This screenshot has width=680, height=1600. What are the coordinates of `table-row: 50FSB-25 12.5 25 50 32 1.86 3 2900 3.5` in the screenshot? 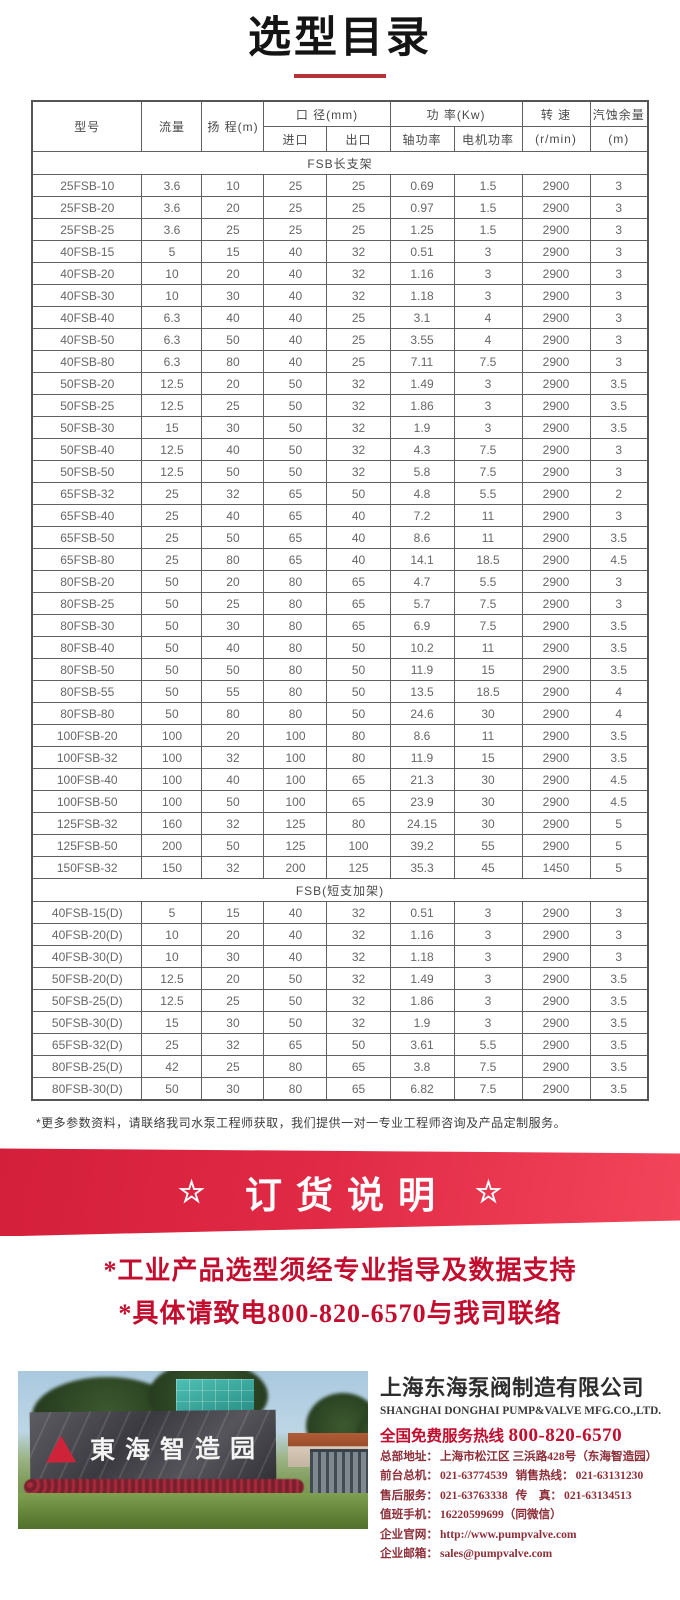 It's located at (340, 406).